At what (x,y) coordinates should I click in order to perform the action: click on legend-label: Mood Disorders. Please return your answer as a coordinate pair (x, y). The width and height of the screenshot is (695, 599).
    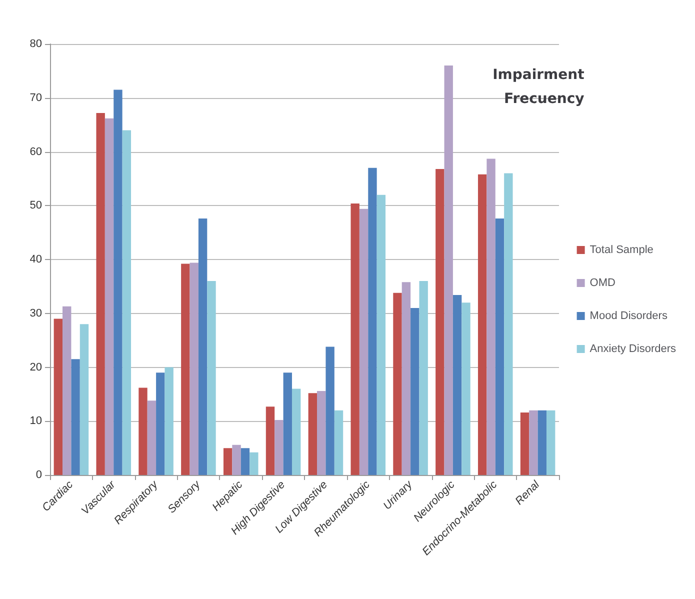
    Looking at the image, I should click on (629, 316).